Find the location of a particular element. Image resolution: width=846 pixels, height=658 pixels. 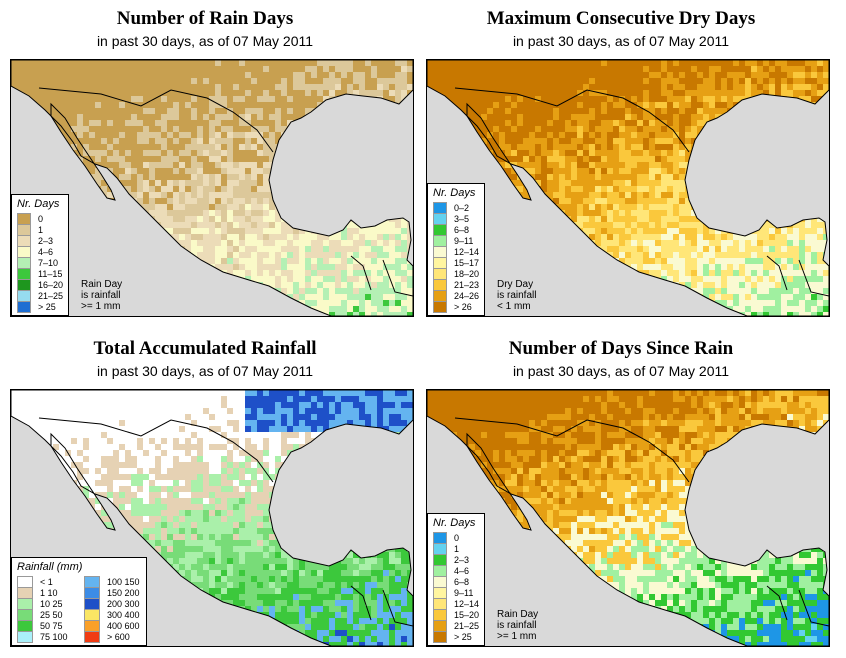

legend-label: 25 50 is located at coordinates (51, 614).